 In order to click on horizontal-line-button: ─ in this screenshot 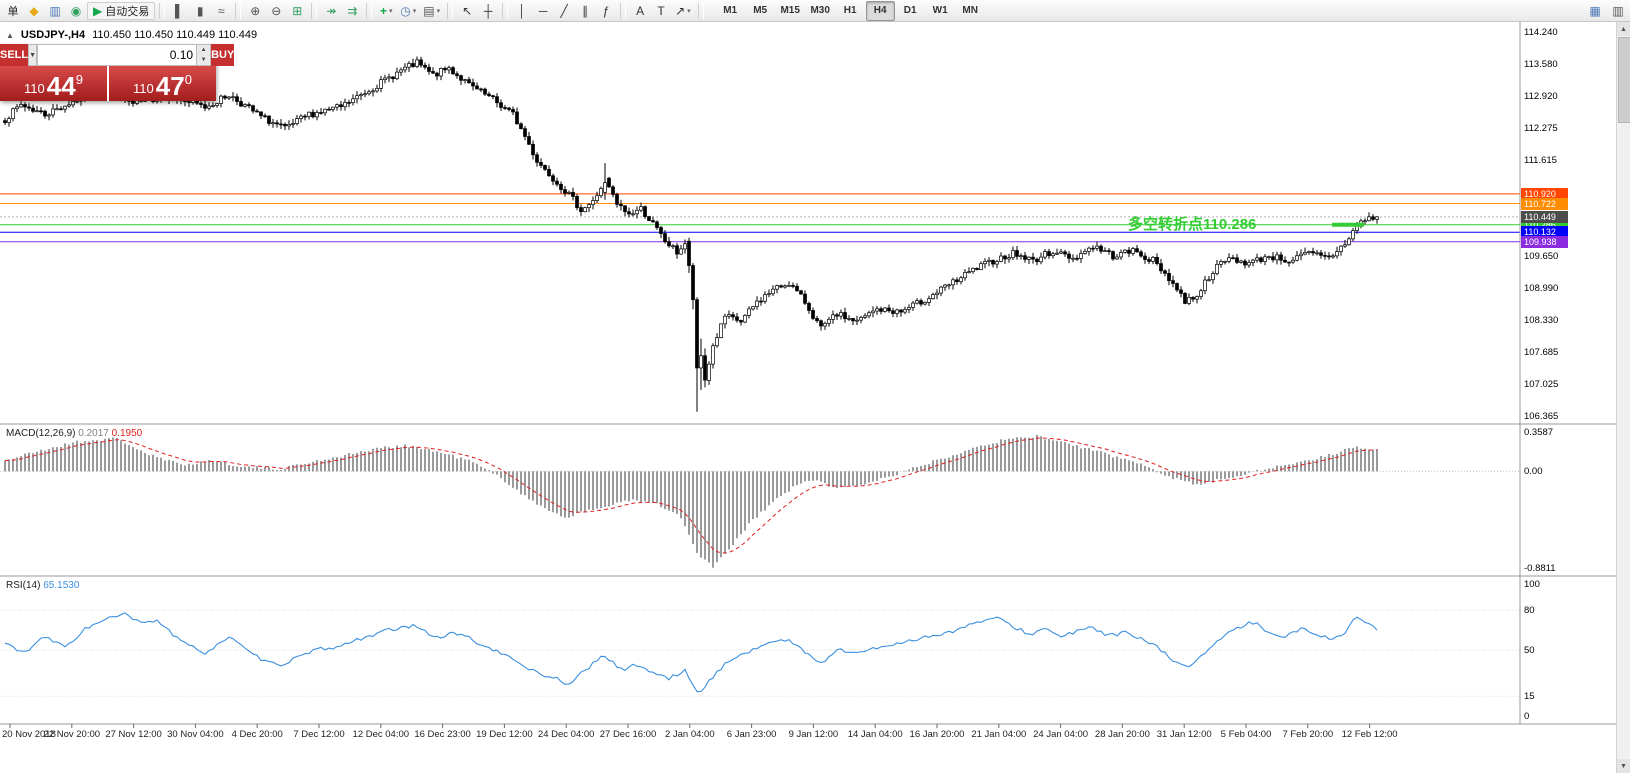, I will do `click(543, 11)`.